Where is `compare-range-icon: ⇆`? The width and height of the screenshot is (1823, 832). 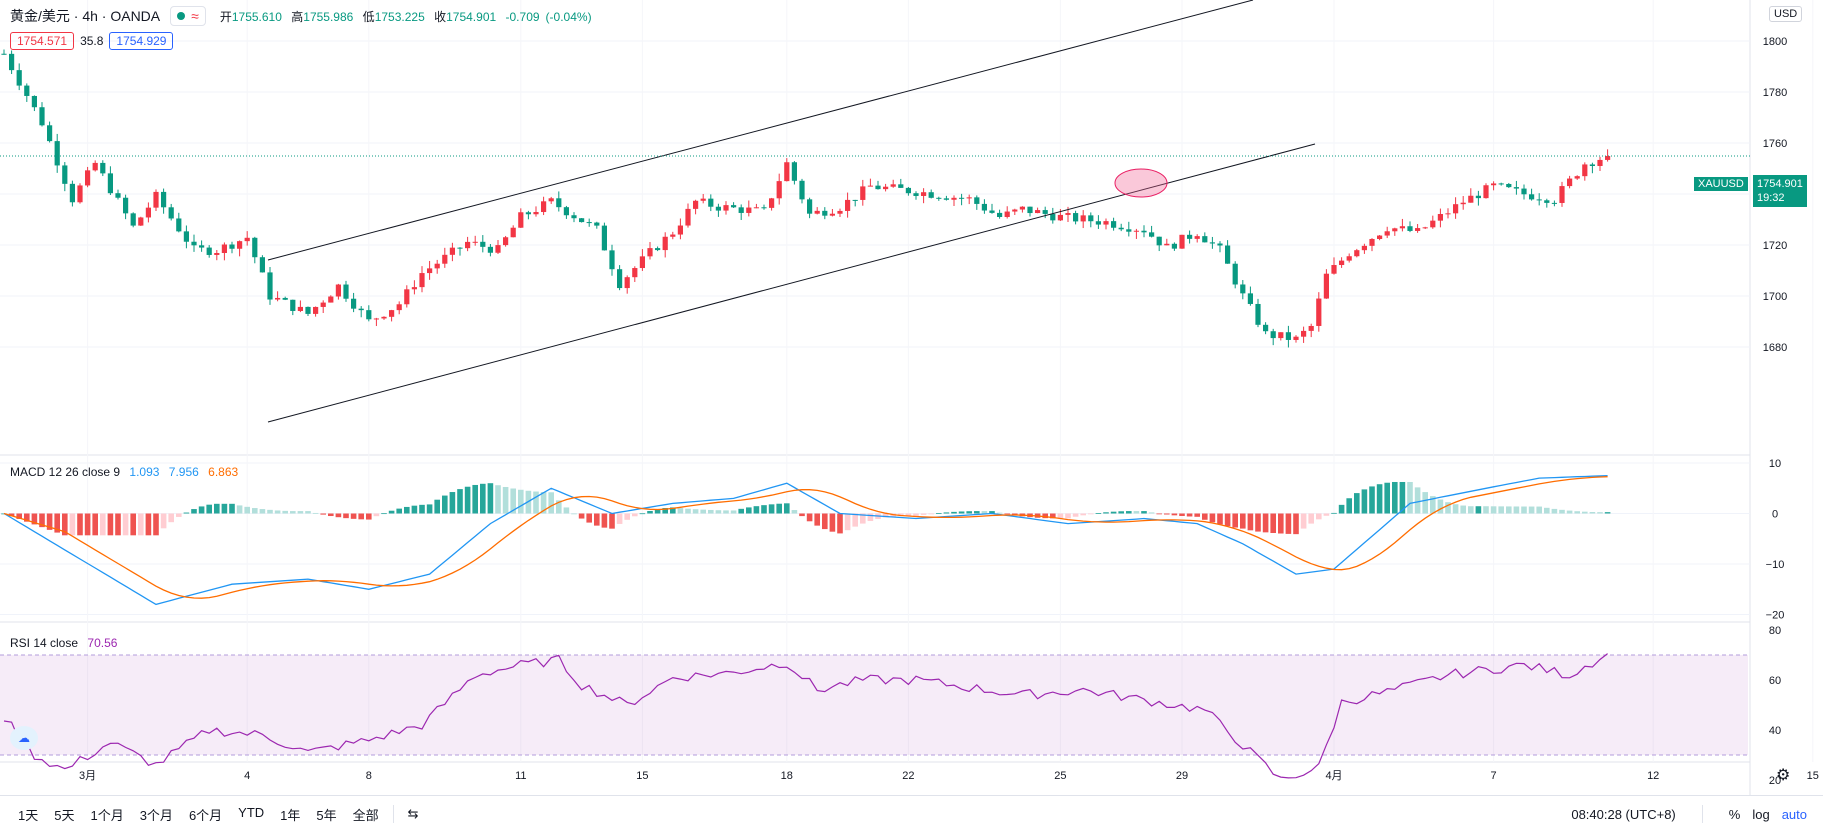 compare-range-icon: ⇆ is located at coordinates (413, 813).